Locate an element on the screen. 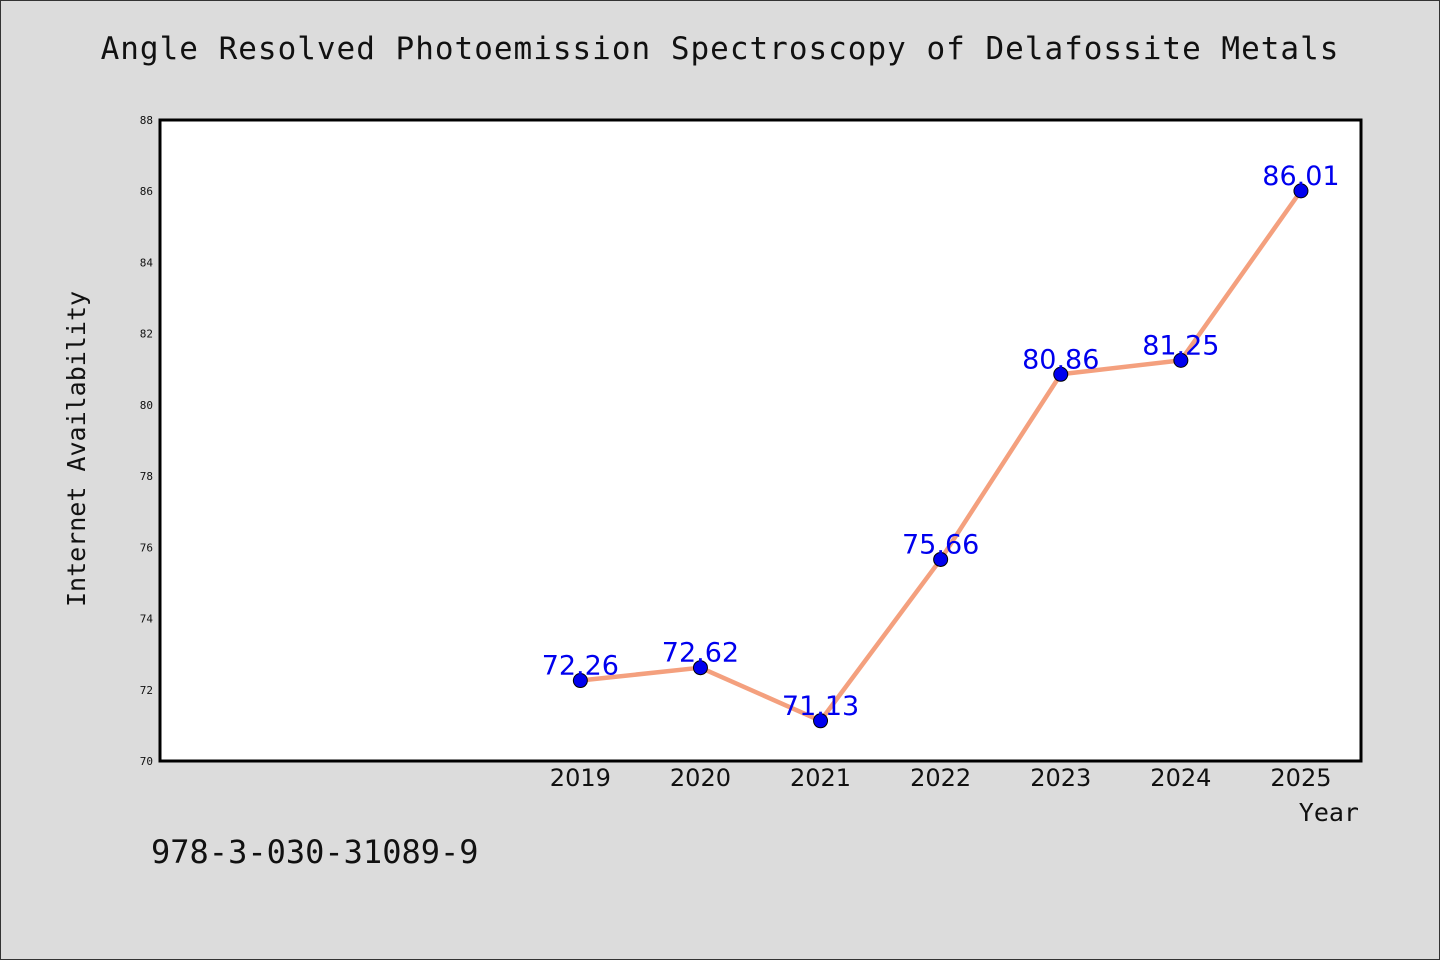 This screenshot has height=960, width=1440. y-tick-label: 84 is located at coordinates (147, 262).